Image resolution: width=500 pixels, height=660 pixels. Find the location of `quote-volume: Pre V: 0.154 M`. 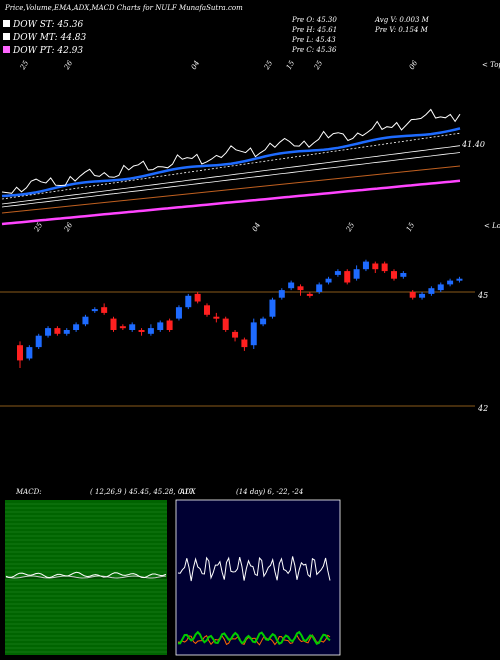

quote-volume: Pre V: 0.154 M is located at coordinates (401, 30).